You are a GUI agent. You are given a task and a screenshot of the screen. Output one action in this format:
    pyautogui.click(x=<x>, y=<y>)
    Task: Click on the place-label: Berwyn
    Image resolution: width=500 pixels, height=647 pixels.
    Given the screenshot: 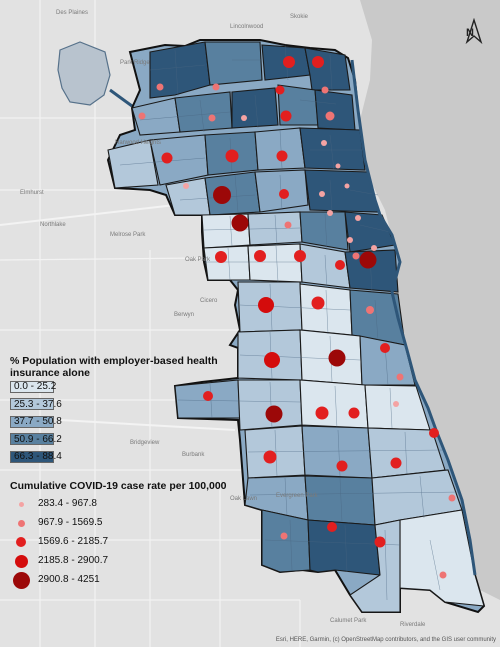 What is the action you would take?
    pyautogui.click(x=184, y=315)
    